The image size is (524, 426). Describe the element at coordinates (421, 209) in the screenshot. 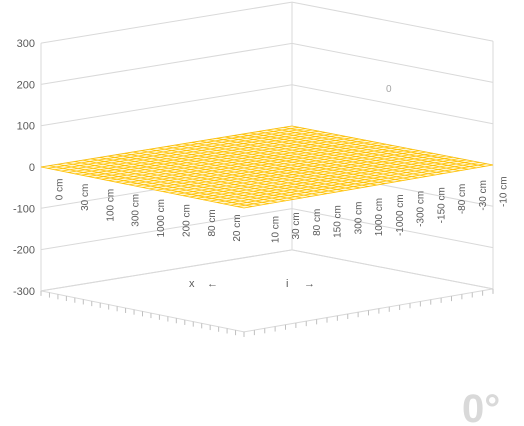

I see `i-tick-label: -300 cm` at that location.